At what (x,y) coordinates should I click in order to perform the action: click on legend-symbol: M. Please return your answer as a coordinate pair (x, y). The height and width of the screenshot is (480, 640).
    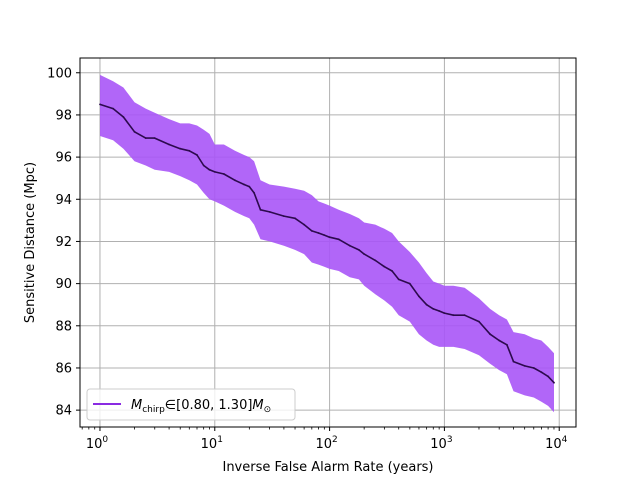
    Looking at the image, I should click on (136, 405).